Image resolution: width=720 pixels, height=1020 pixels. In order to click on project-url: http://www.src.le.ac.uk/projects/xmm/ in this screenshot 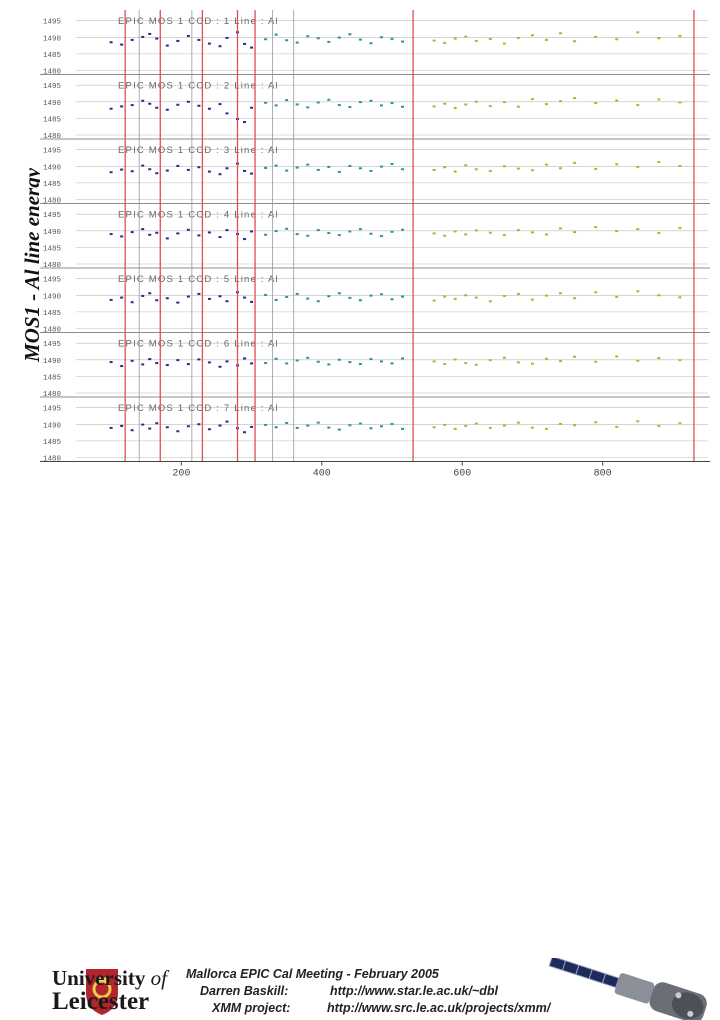, I will do `click(439, 1008)`.